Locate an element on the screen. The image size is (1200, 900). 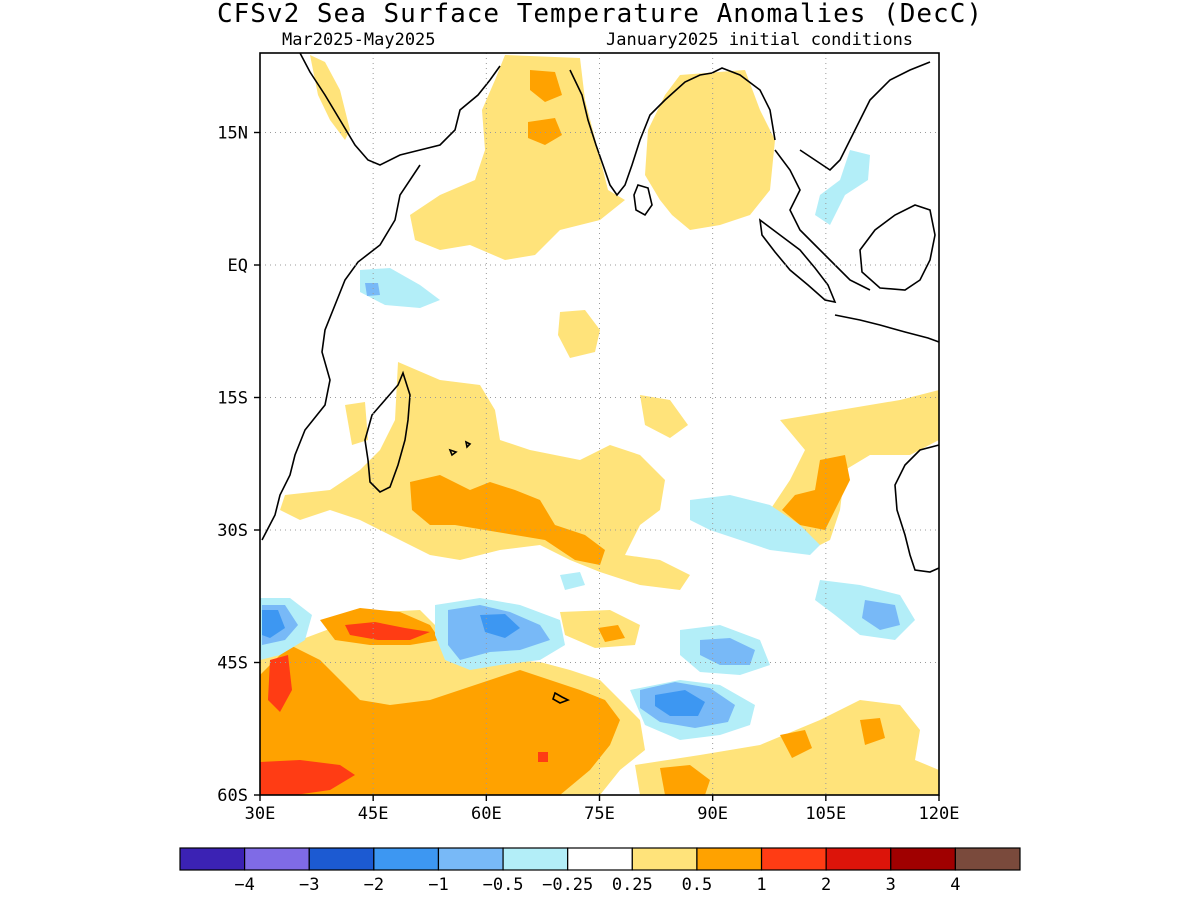
colorbar-label: 1 is located at coordinates (761, 885).